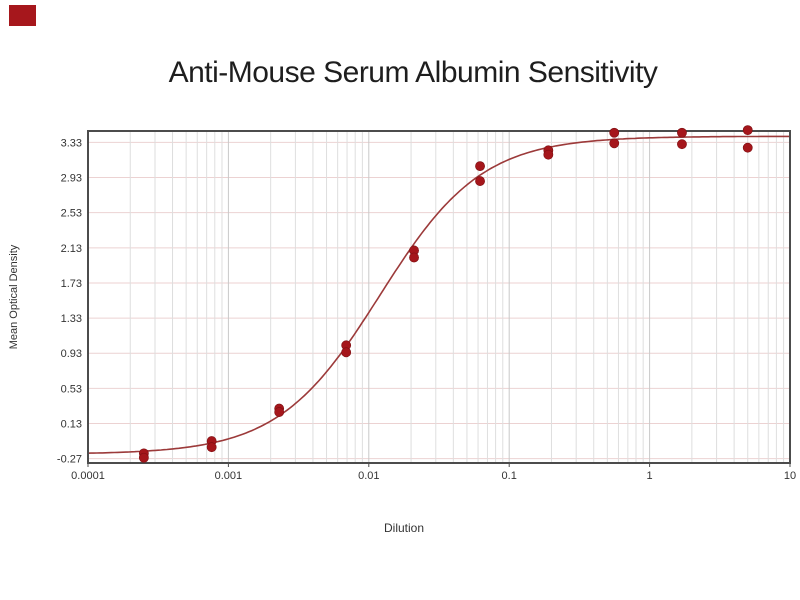 The height and width of the screenshot is (600, 800). I want to click on y-tick-label: 2.13, so click(71, 249).